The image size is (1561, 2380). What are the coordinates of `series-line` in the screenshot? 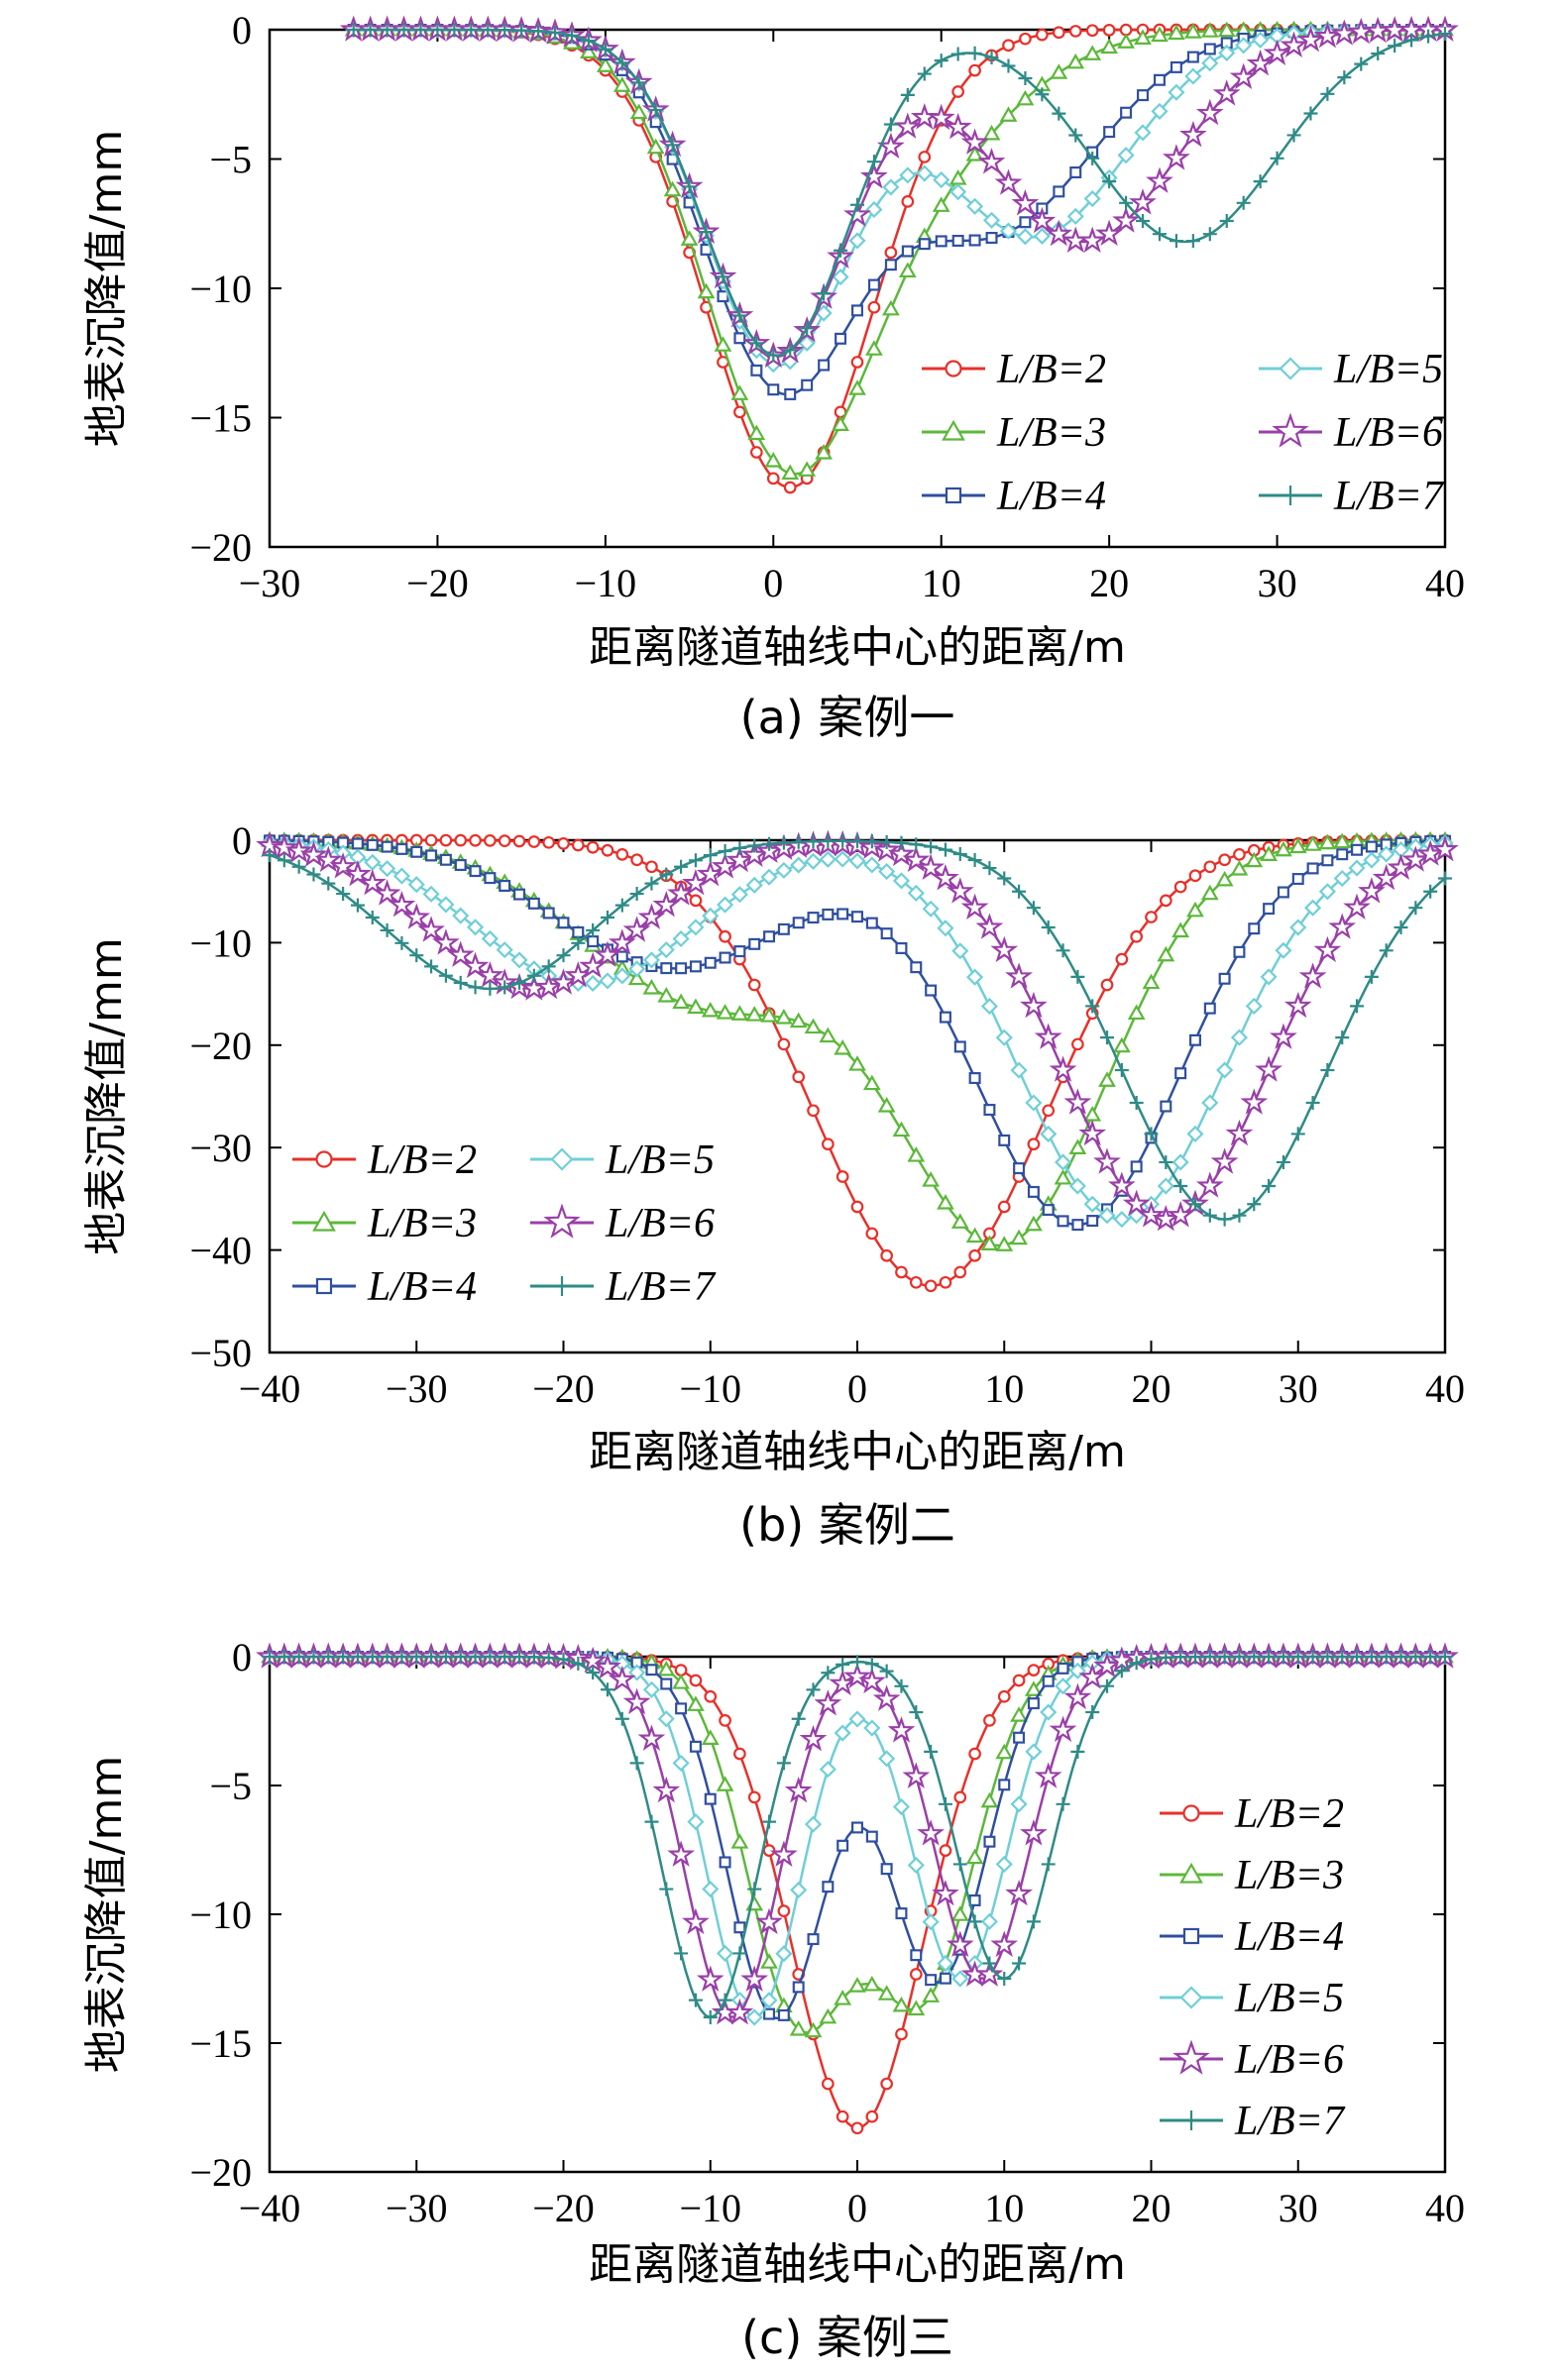 It's located at (899, 197).